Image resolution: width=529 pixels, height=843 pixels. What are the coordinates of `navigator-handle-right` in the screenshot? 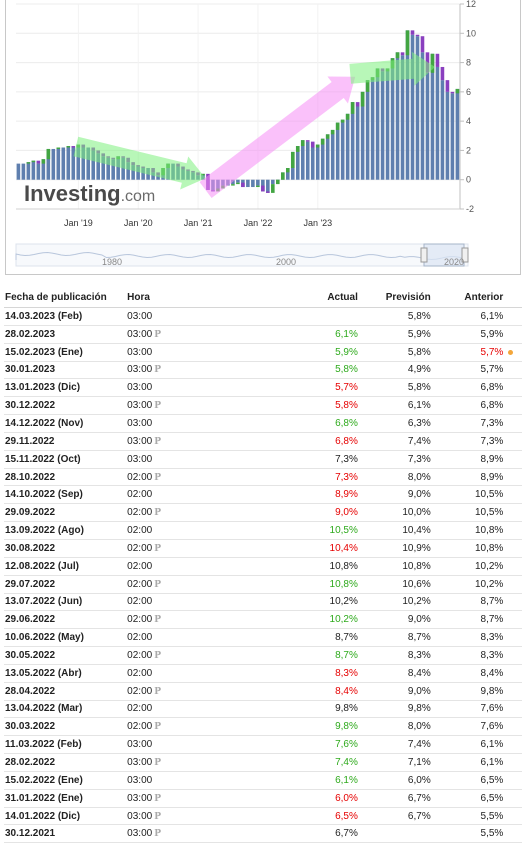 It's located at (465, 255).